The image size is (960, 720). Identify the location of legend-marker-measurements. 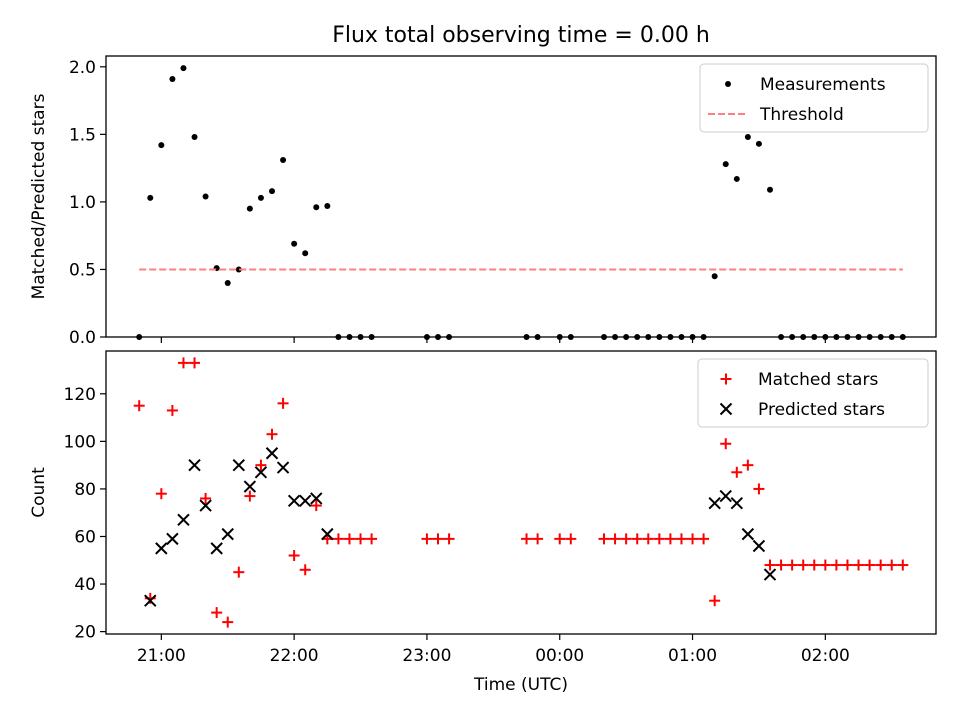
(728, 84).